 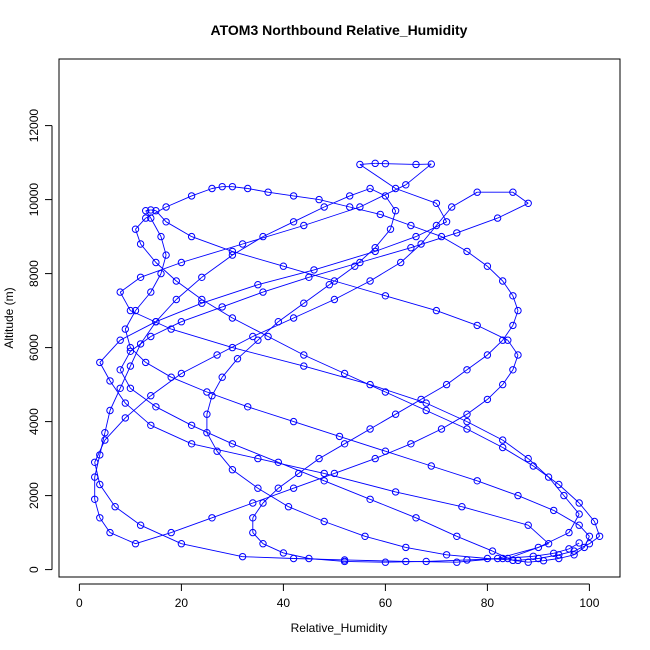 What do you see at coordinates (488, 603) in the screenshot?
I see `x-tick-label: 80` at bounding box center [488, 603].